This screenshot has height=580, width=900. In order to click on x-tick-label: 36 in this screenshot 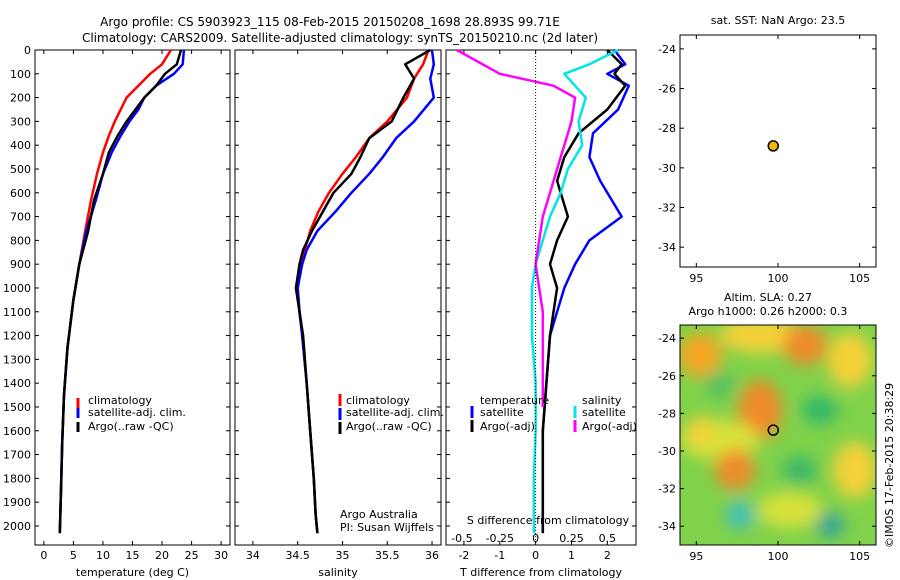, I will do `click(432, 555)`.